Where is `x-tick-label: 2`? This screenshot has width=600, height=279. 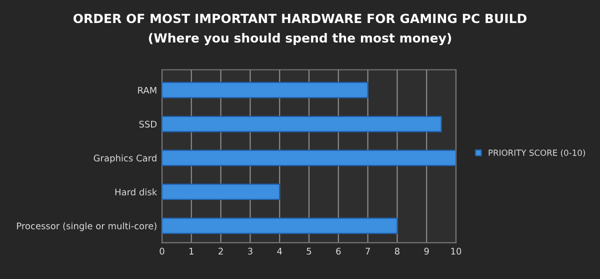
x-tick-label: 2 is located at coordinates (220, 251).